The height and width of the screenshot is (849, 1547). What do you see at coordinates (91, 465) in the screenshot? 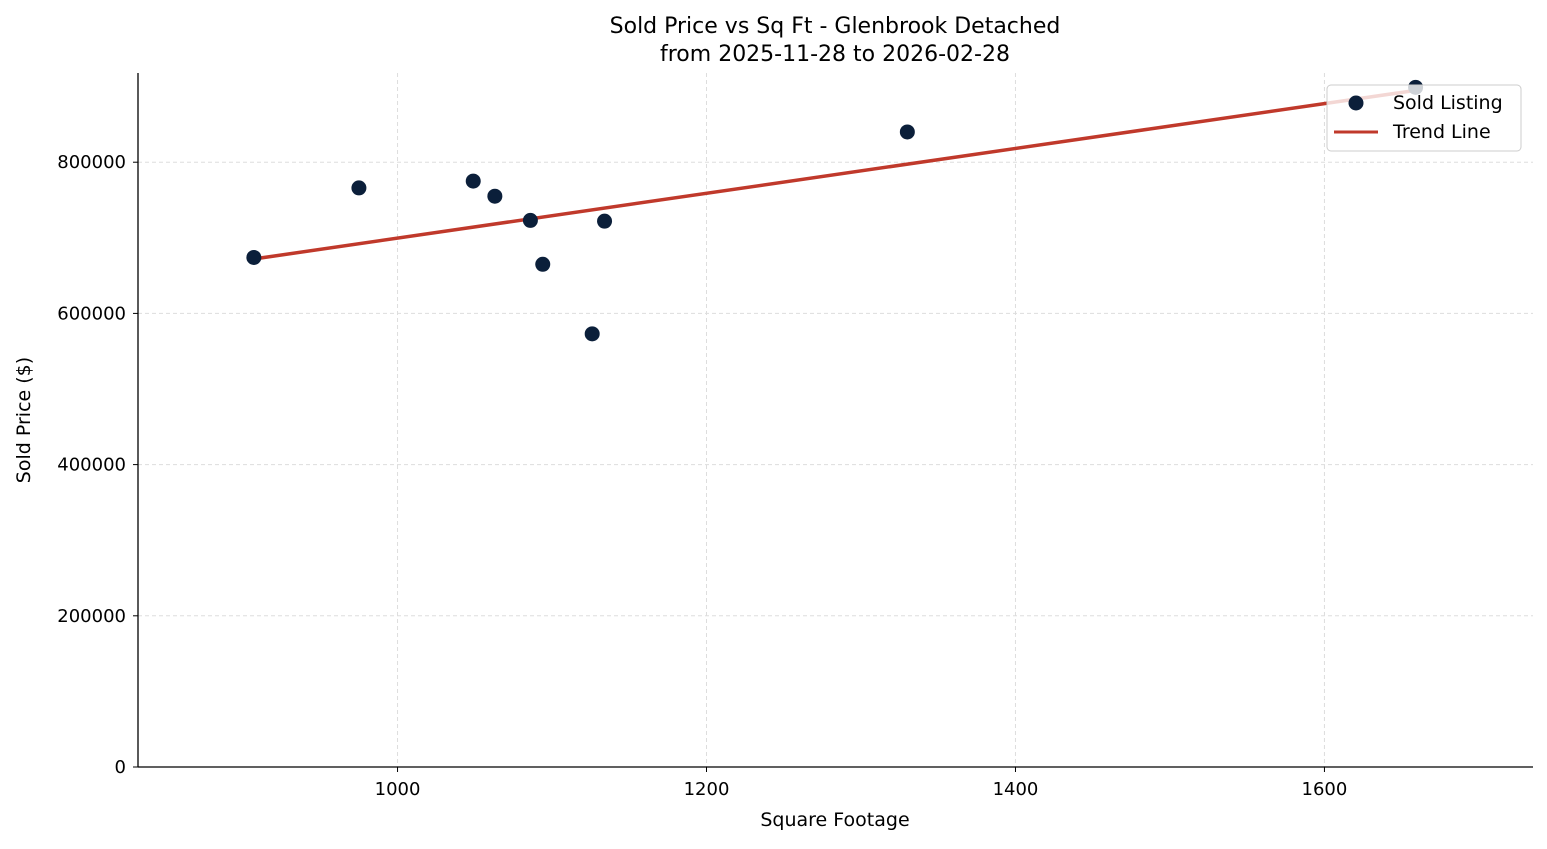
I see `y-tick-label: 400000` at bounding box center [91, 465].